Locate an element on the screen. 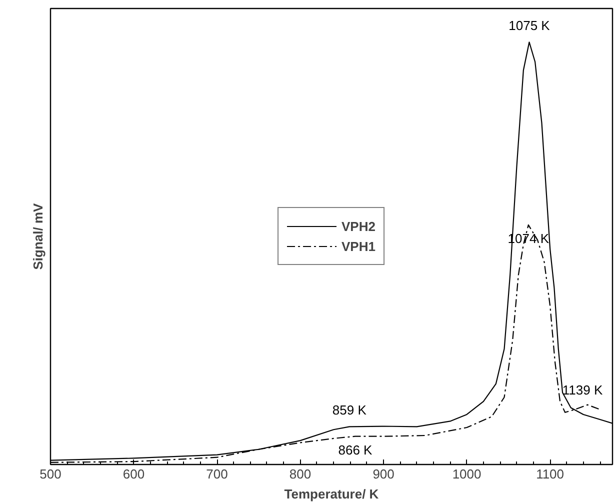 This screenshot has height=504, width=616. x-tick-label: 1000 is located at coordinates (467, 474).